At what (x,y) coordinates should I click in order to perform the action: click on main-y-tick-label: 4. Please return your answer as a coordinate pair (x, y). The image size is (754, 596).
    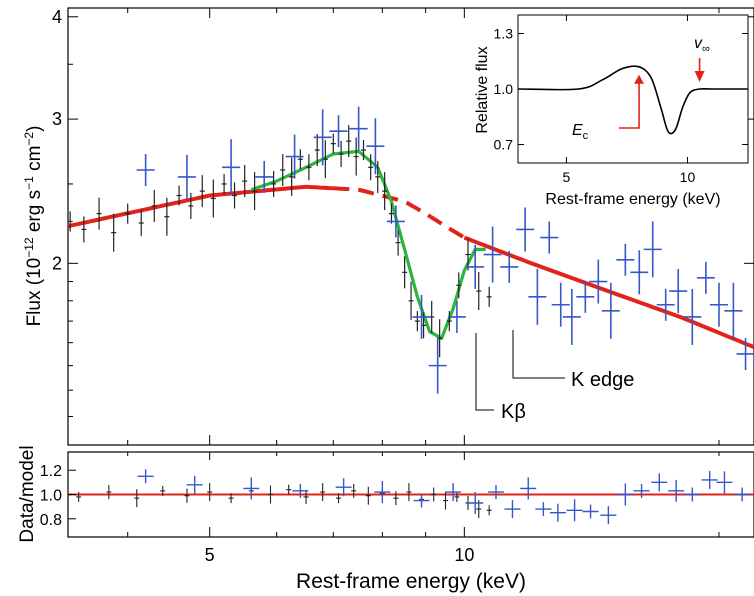
    Looking at the image, I should click on (57, 17).